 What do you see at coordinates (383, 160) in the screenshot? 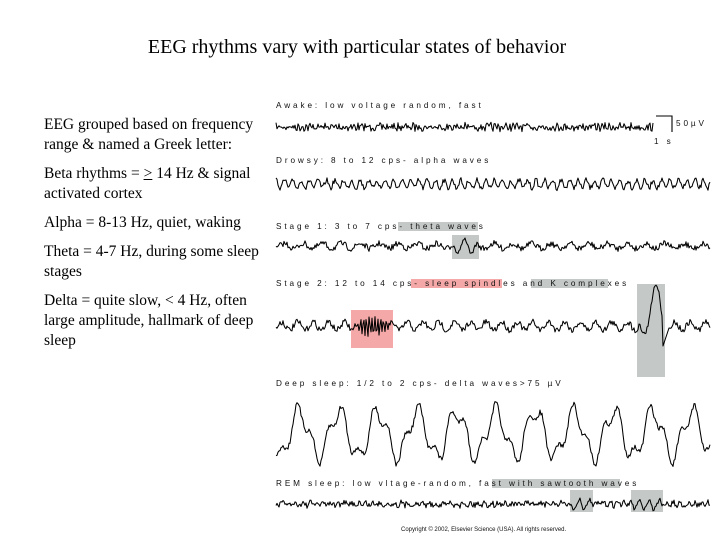
I see `trace-label-drowsy: Drowsy: 8 to 12 cps- alpha waves` at bounding box center [383, 160].